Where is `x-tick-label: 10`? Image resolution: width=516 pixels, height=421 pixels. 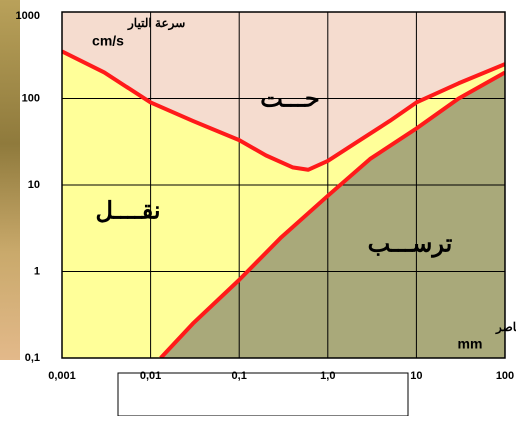
x-tick-label: 10 is located at coordinates (416, 376).